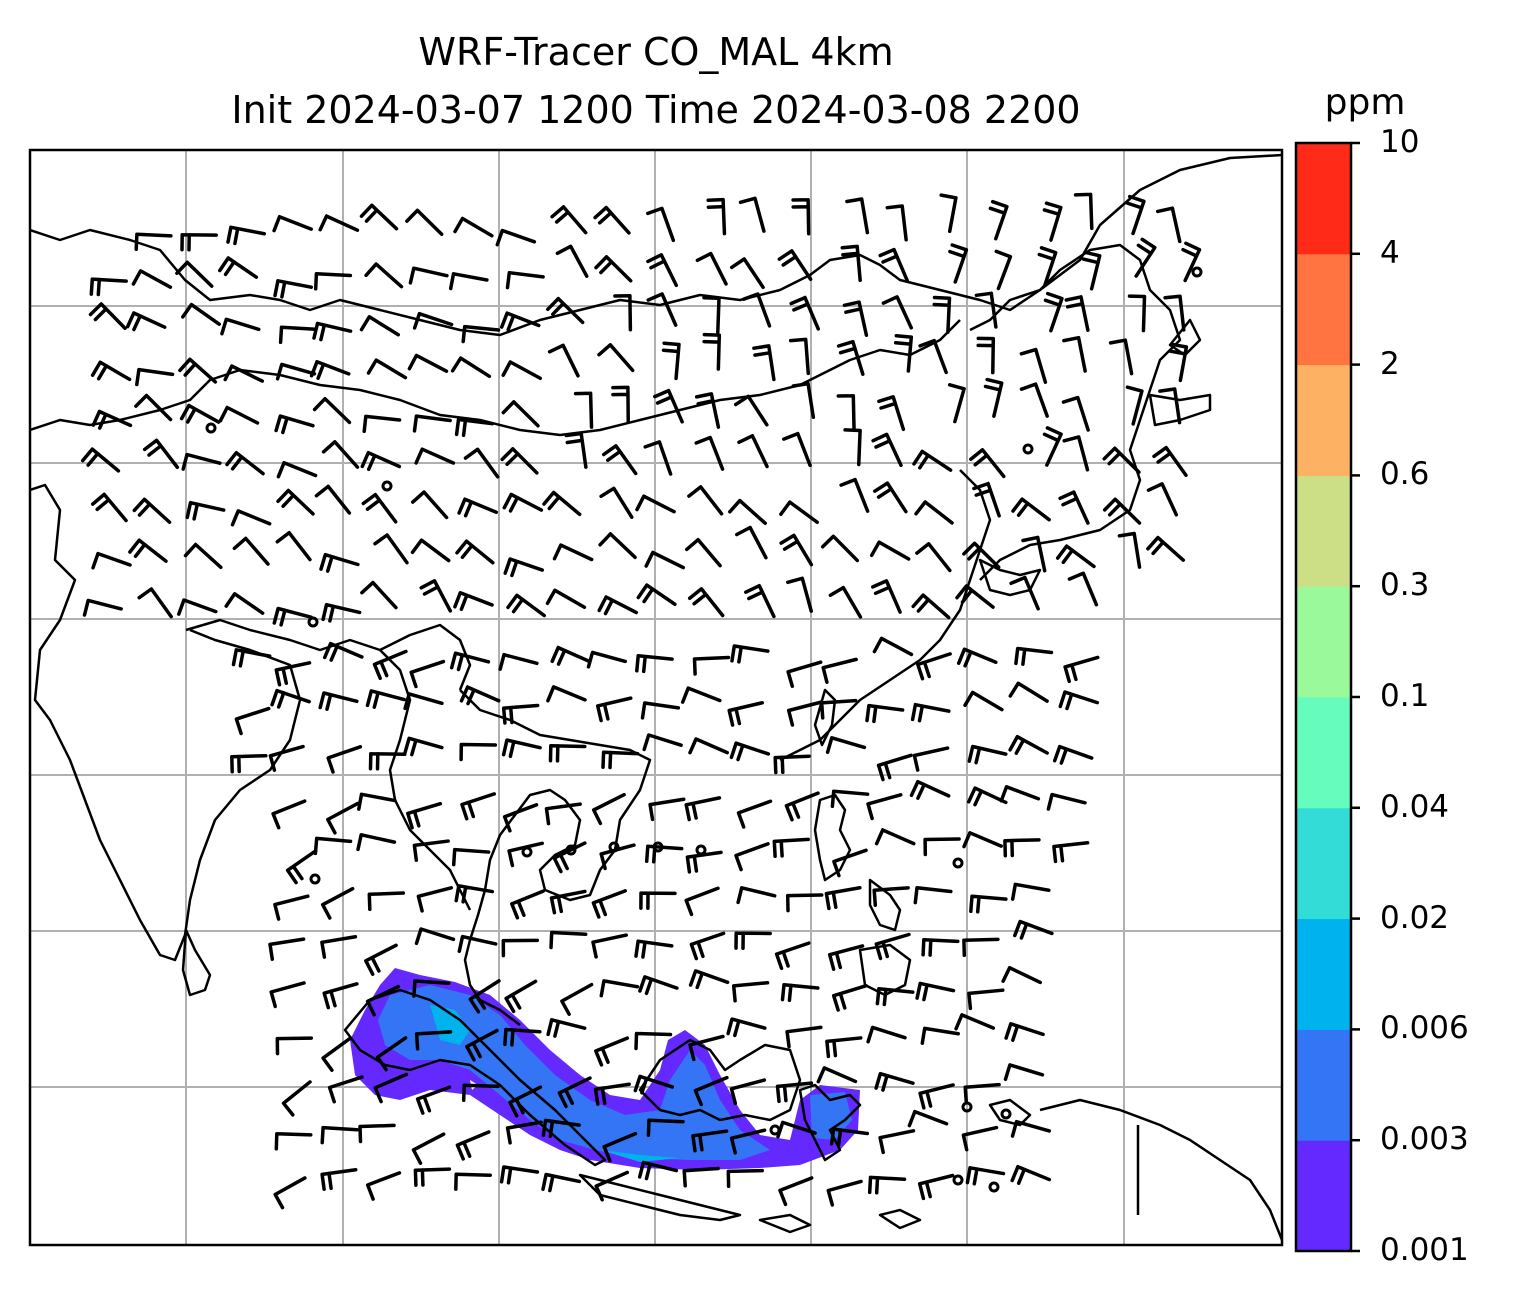  What do you see at coordinates (1415, 917) in the screenshot?
I see `colorbar-tick-label: 0.02` at bounding box center [1415, 917].